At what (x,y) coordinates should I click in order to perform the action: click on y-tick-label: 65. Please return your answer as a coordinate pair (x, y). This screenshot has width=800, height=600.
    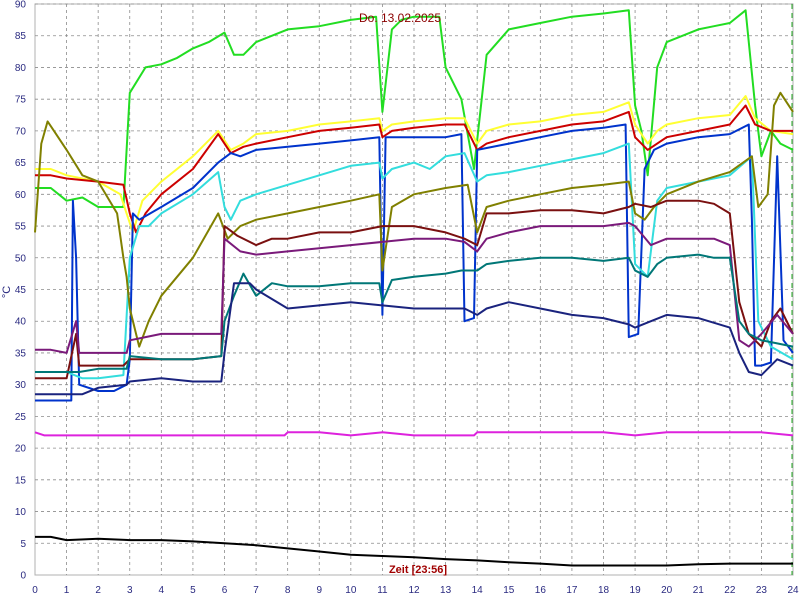
    Looking at the image, I should click on (21, 163).